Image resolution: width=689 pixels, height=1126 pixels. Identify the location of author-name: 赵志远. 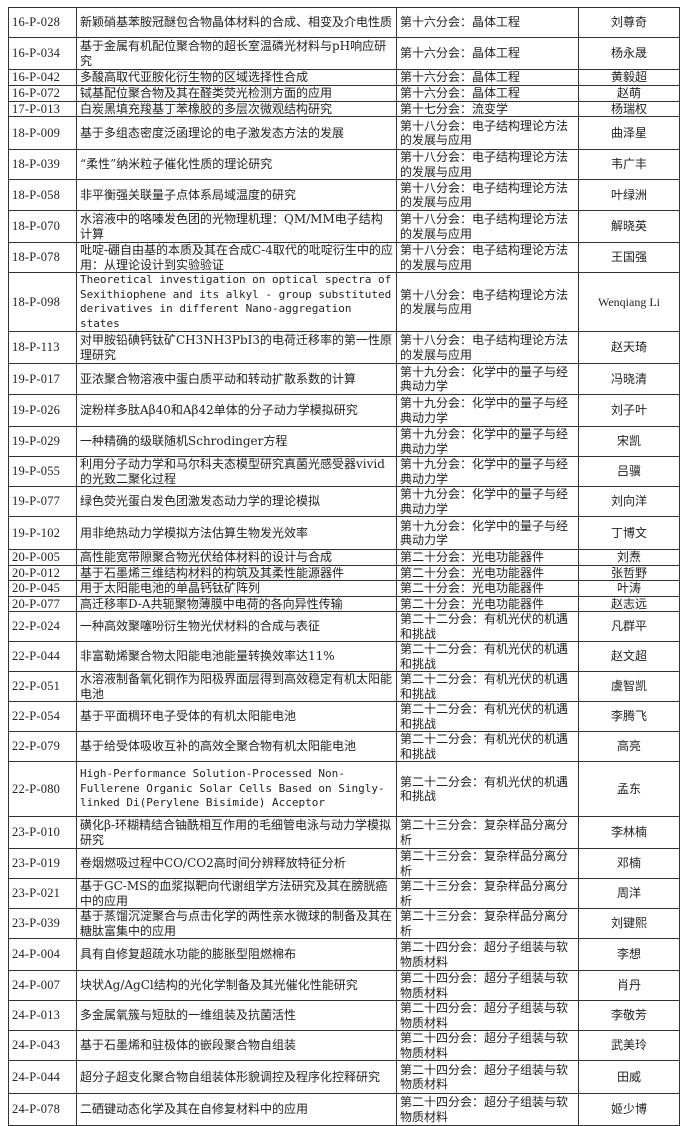
(629, 603).